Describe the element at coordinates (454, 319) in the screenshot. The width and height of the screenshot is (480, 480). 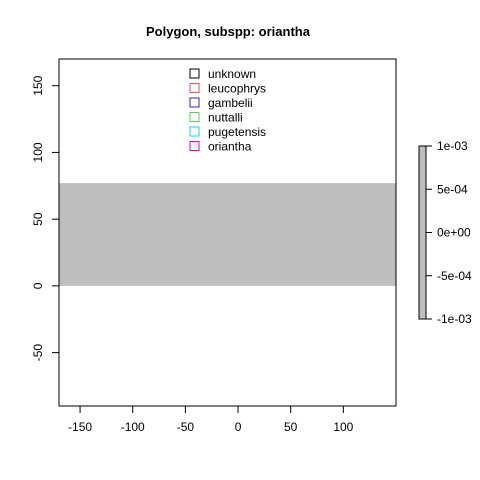
I see `colorbar-tick-label: -1e-03` at that location.